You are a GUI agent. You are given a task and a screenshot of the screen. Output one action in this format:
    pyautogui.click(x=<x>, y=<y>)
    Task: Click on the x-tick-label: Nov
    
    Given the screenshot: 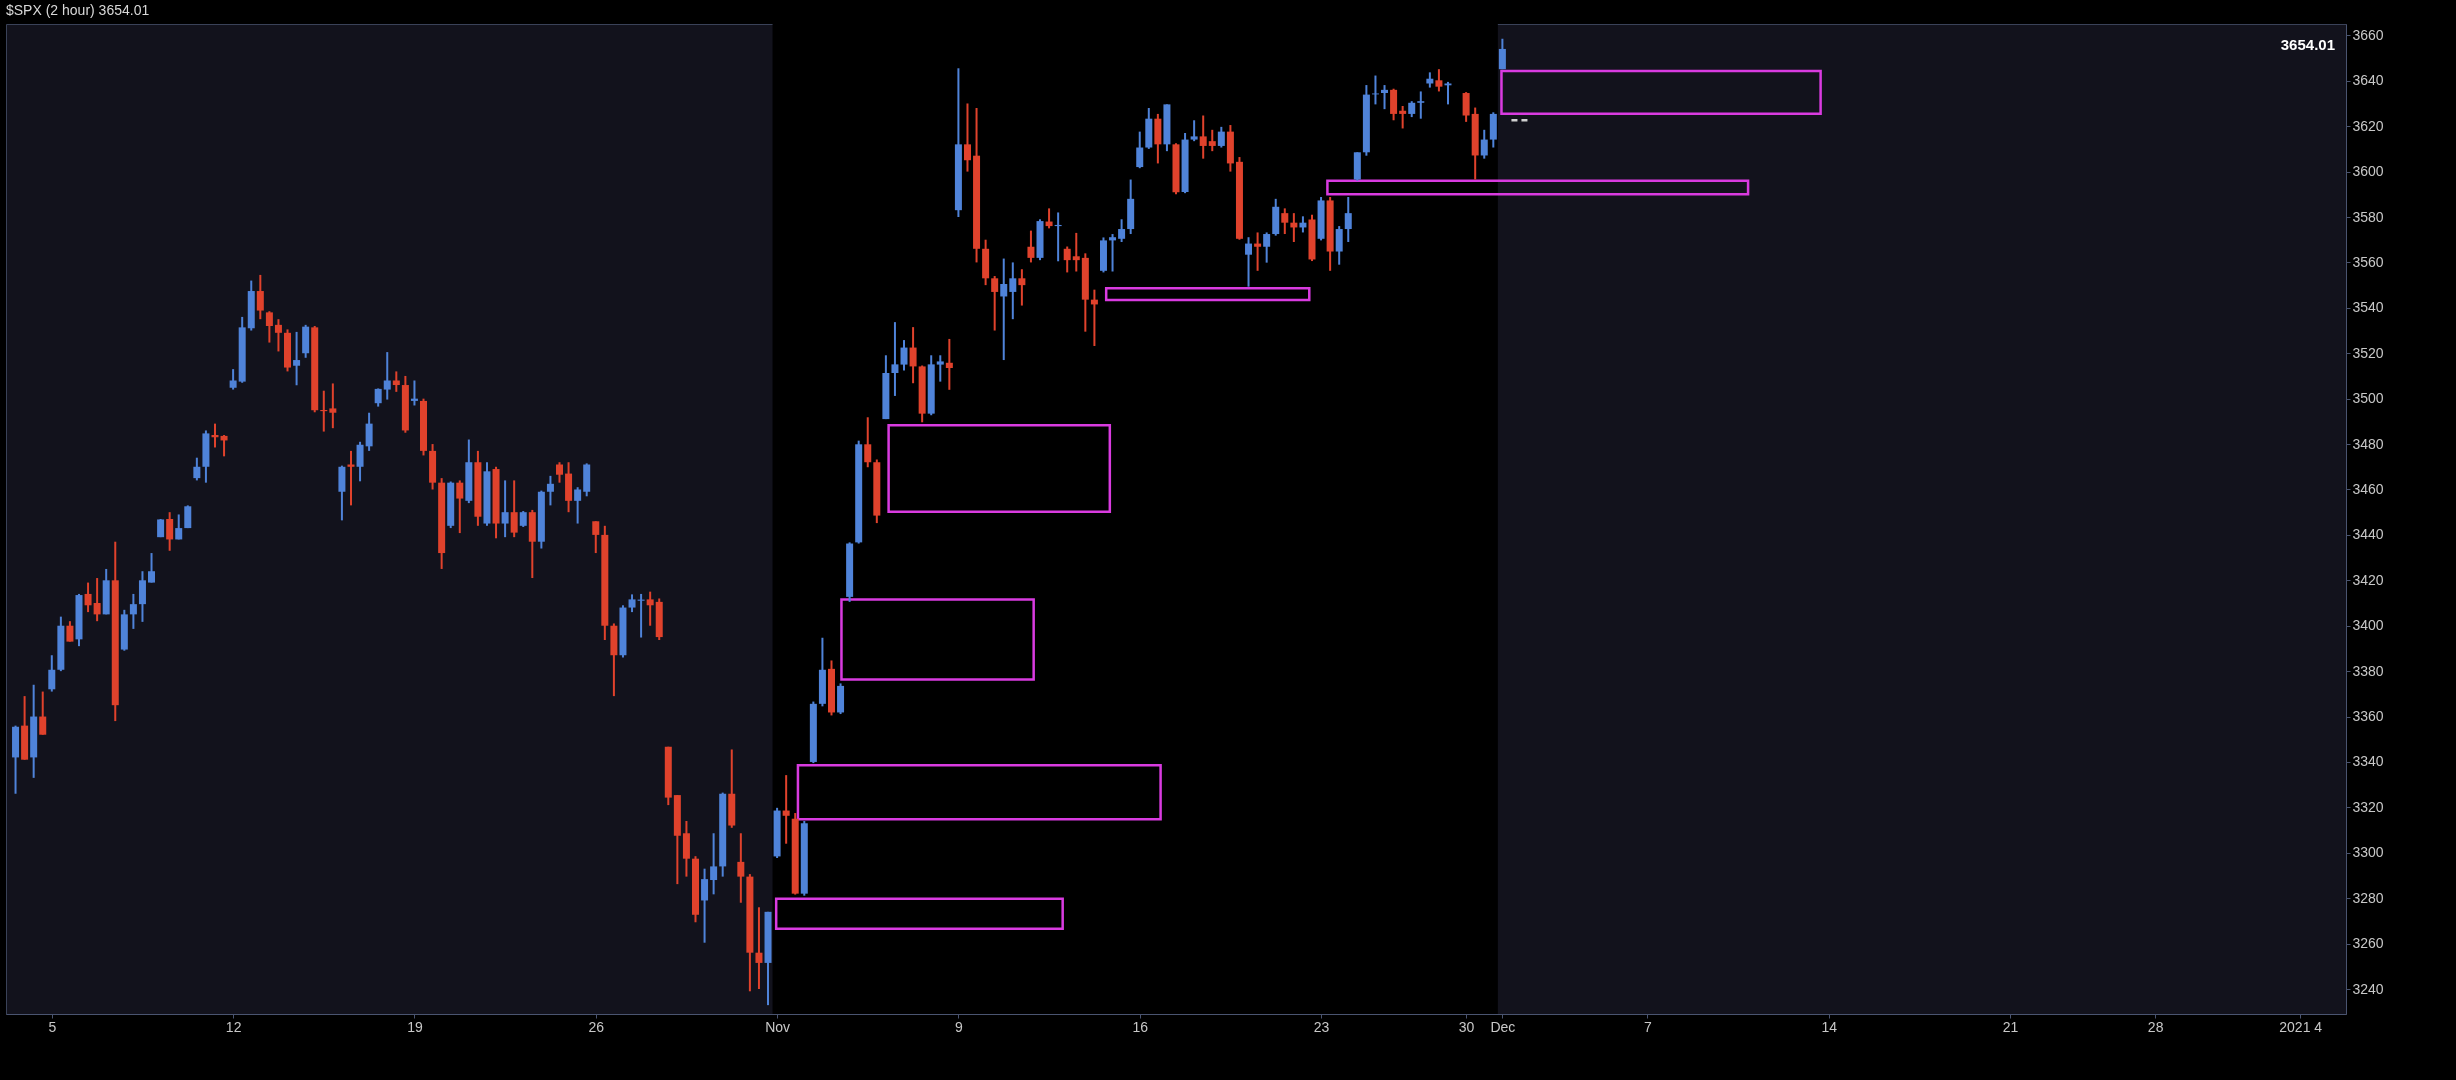 What is the action you would take?
    pyautogui.click(x=778, y=1026)
    